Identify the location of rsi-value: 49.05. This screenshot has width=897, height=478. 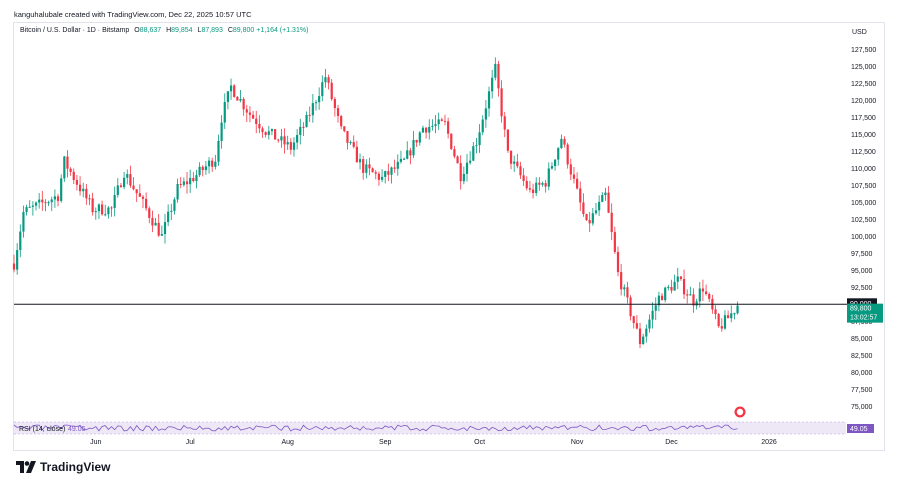
(77, 429).